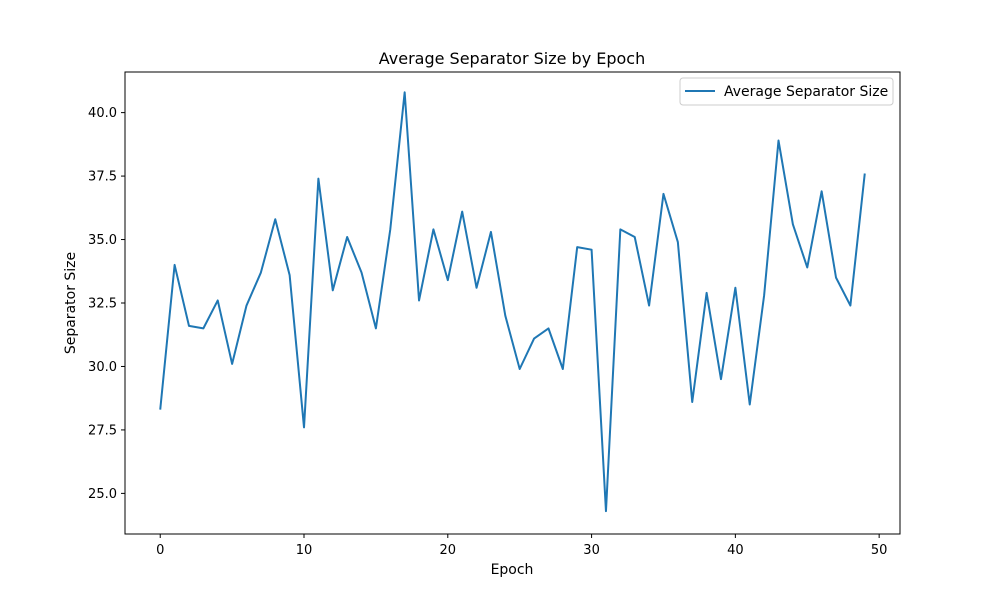 The height and width of the screenshot is (600, 1000). Describe the element at coordinates (448, 550) in the screenshot. I see `x-tick-label: 20` at that location.